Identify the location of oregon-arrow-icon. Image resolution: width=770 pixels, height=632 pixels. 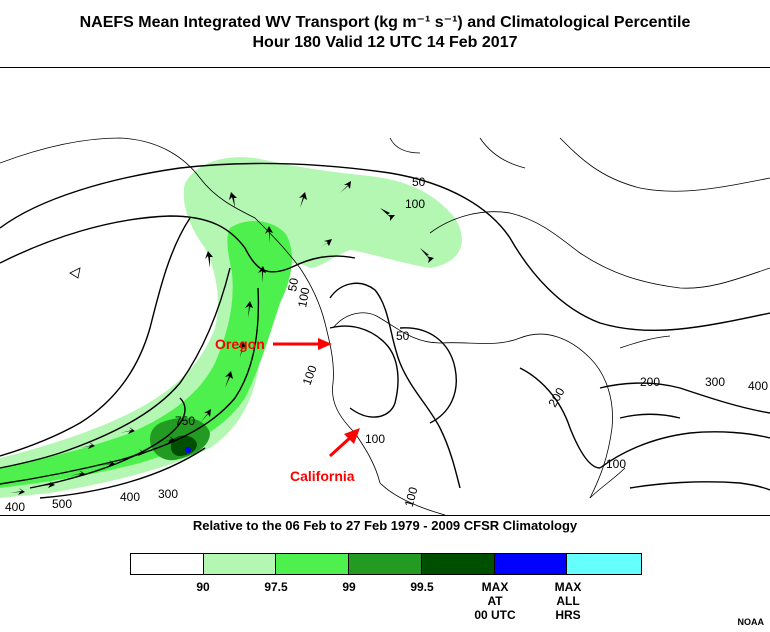
(325, 344).